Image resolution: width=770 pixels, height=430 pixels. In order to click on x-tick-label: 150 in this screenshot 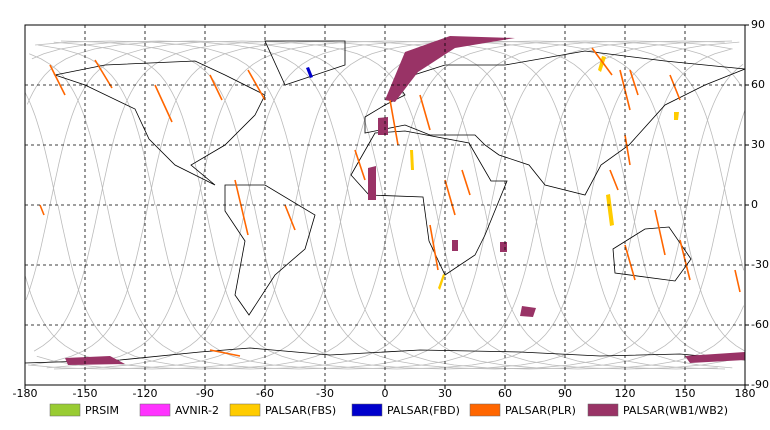, I will do `click(685, 393)`.